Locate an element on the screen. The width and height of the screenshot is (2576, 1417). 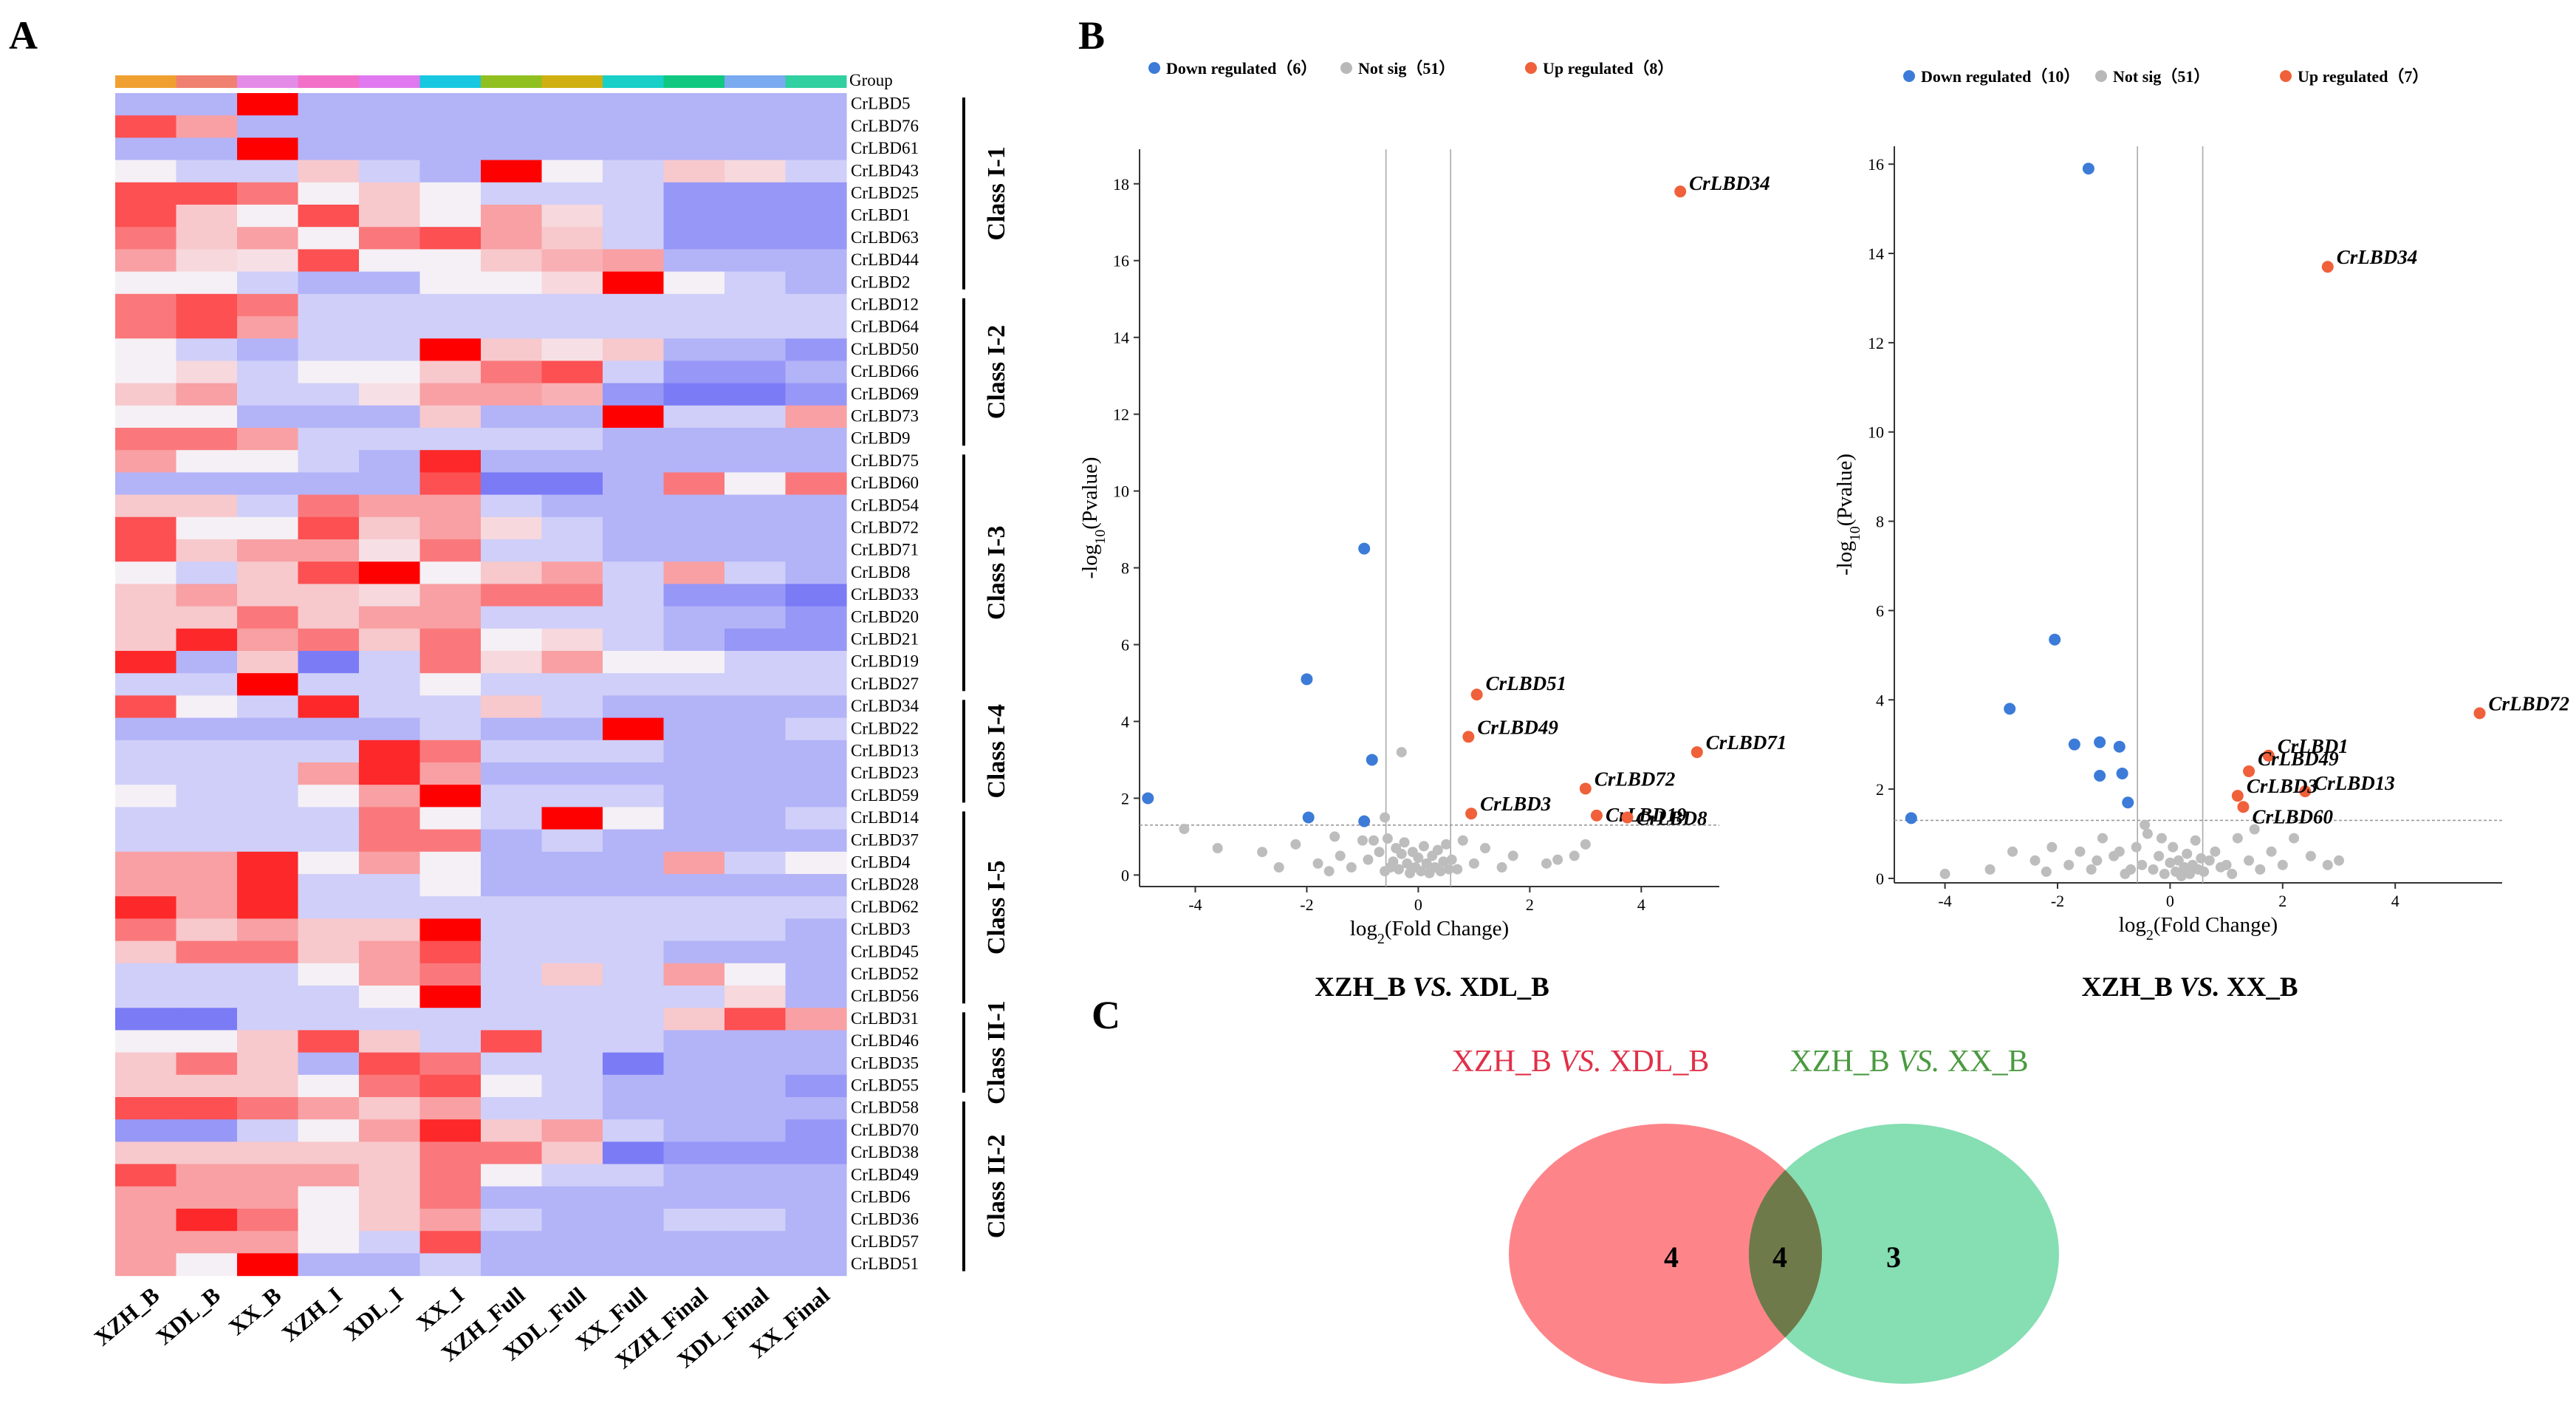
row-label: CrLBD14 is located at coordinates (885, 817).